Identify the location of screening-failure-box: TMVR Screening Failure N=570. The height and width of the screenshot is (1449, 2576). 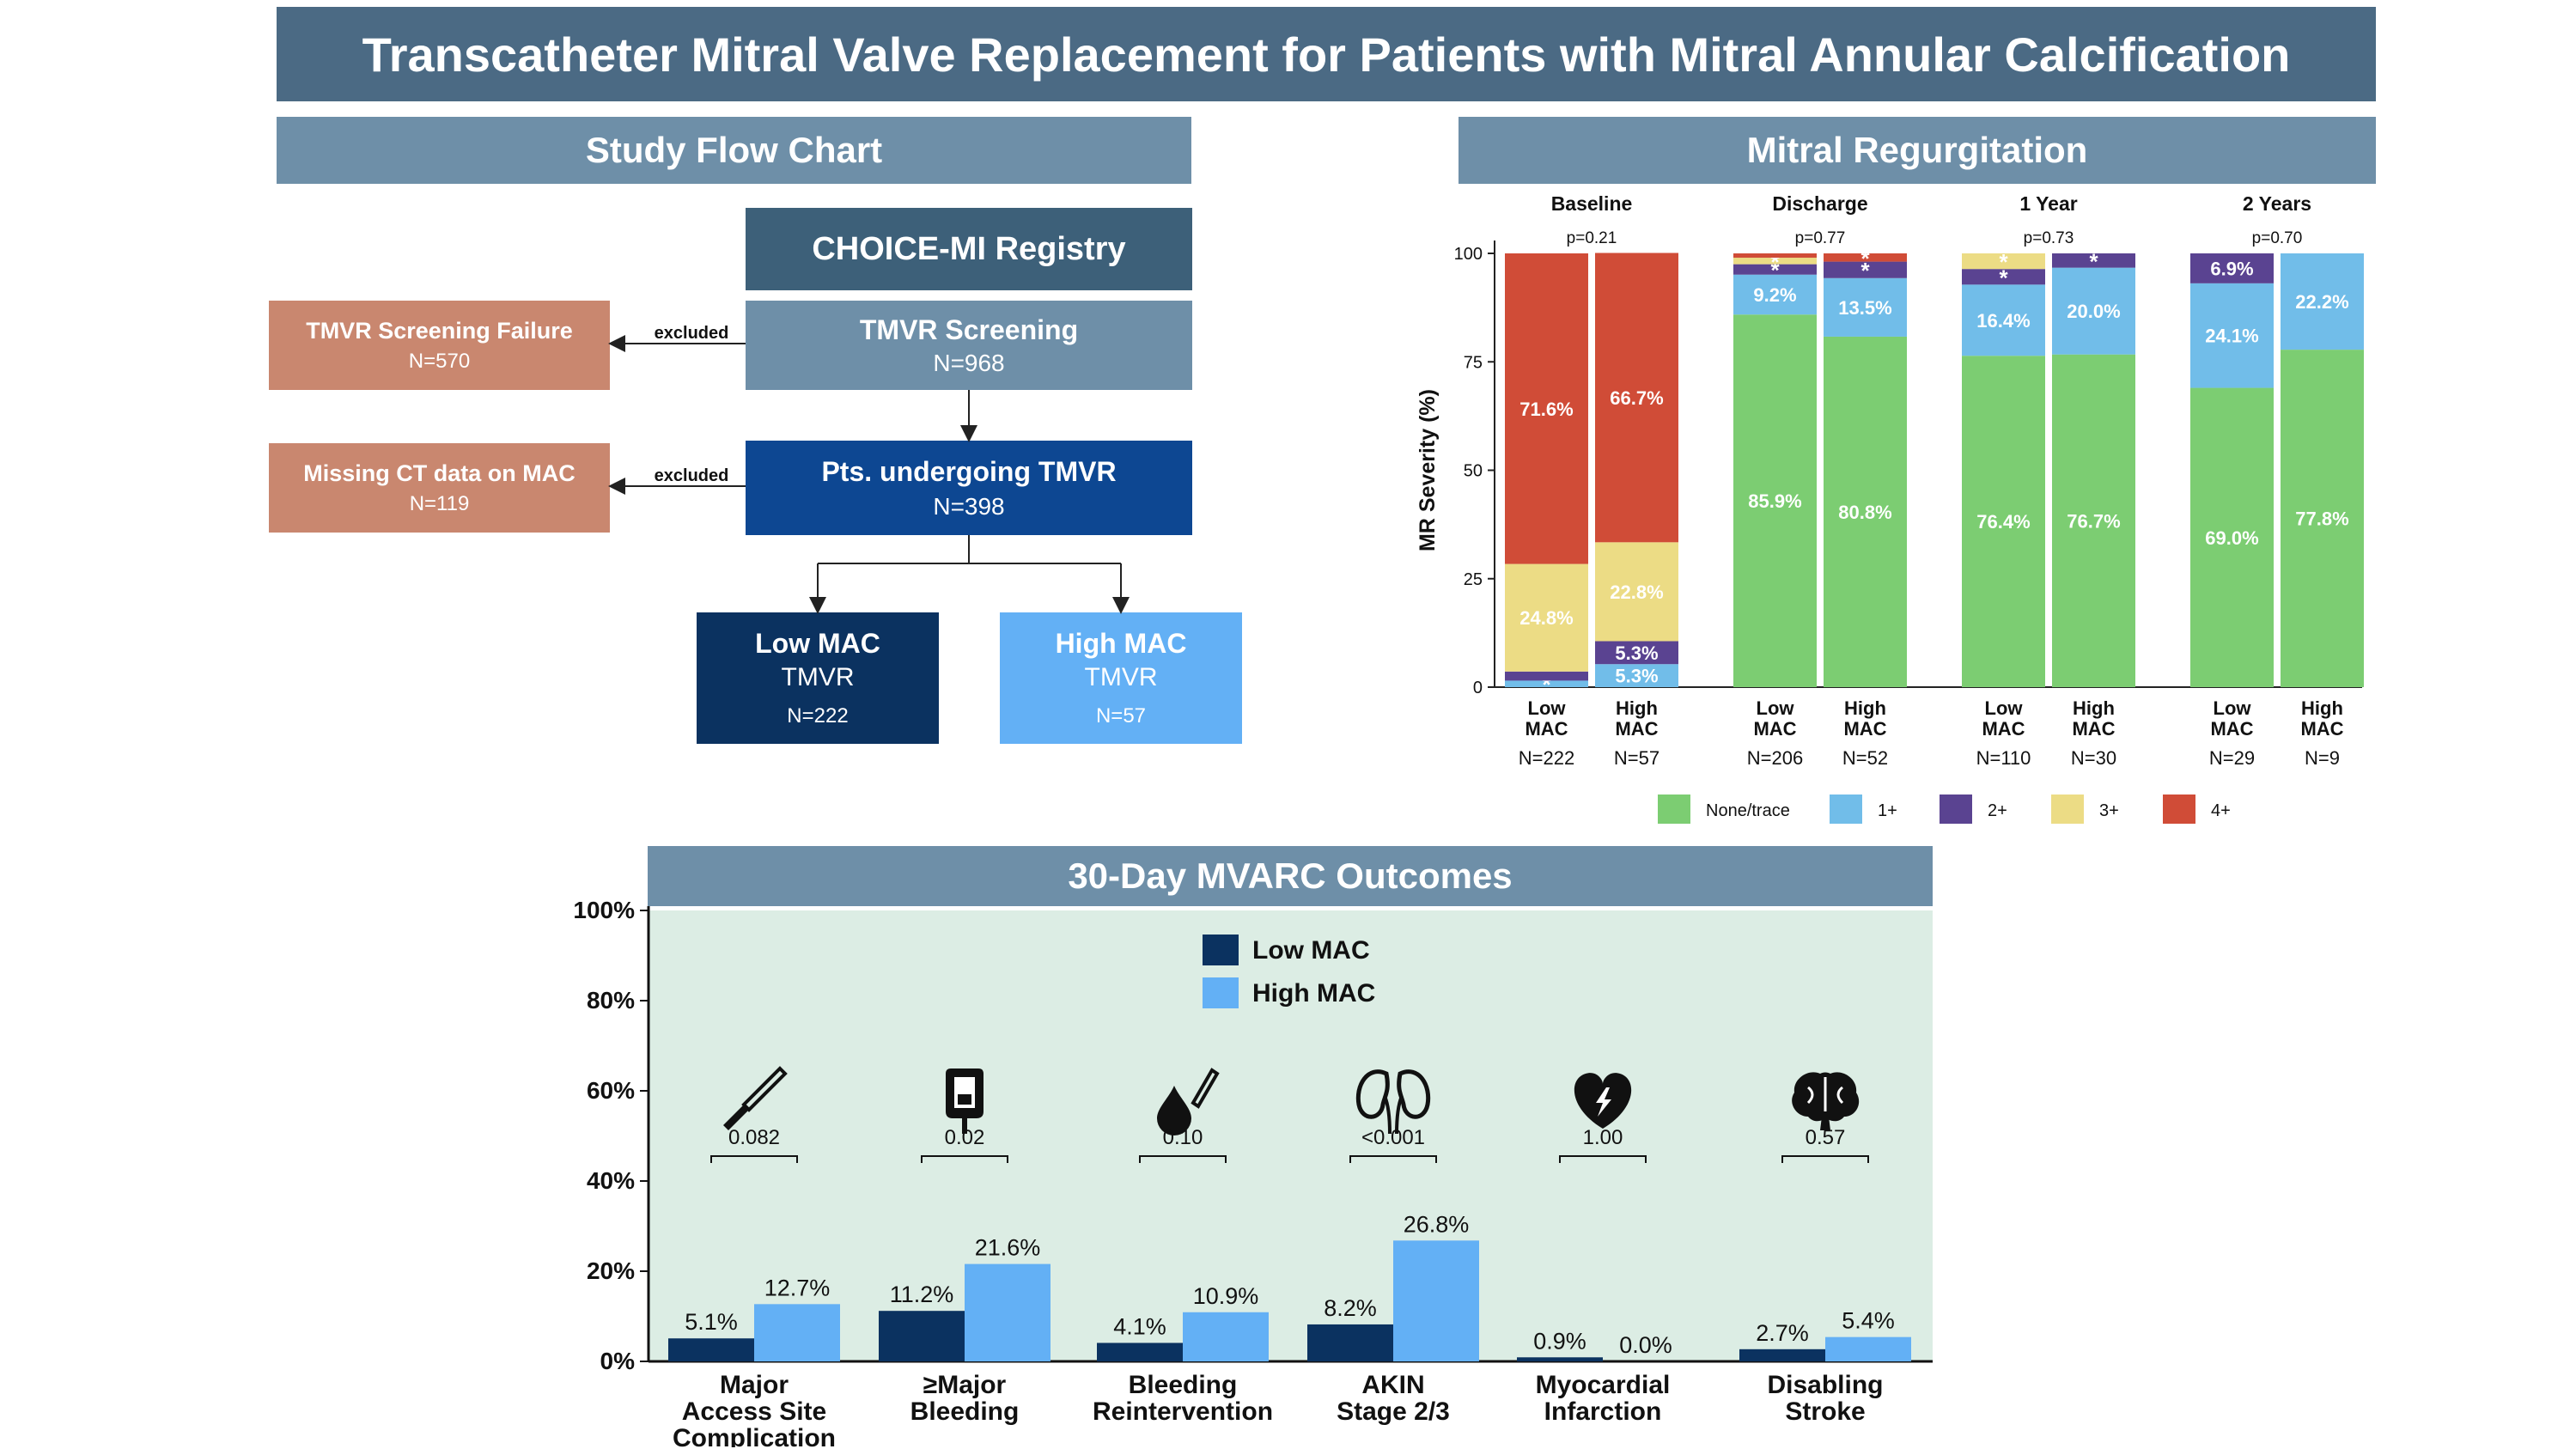
(439, 345).